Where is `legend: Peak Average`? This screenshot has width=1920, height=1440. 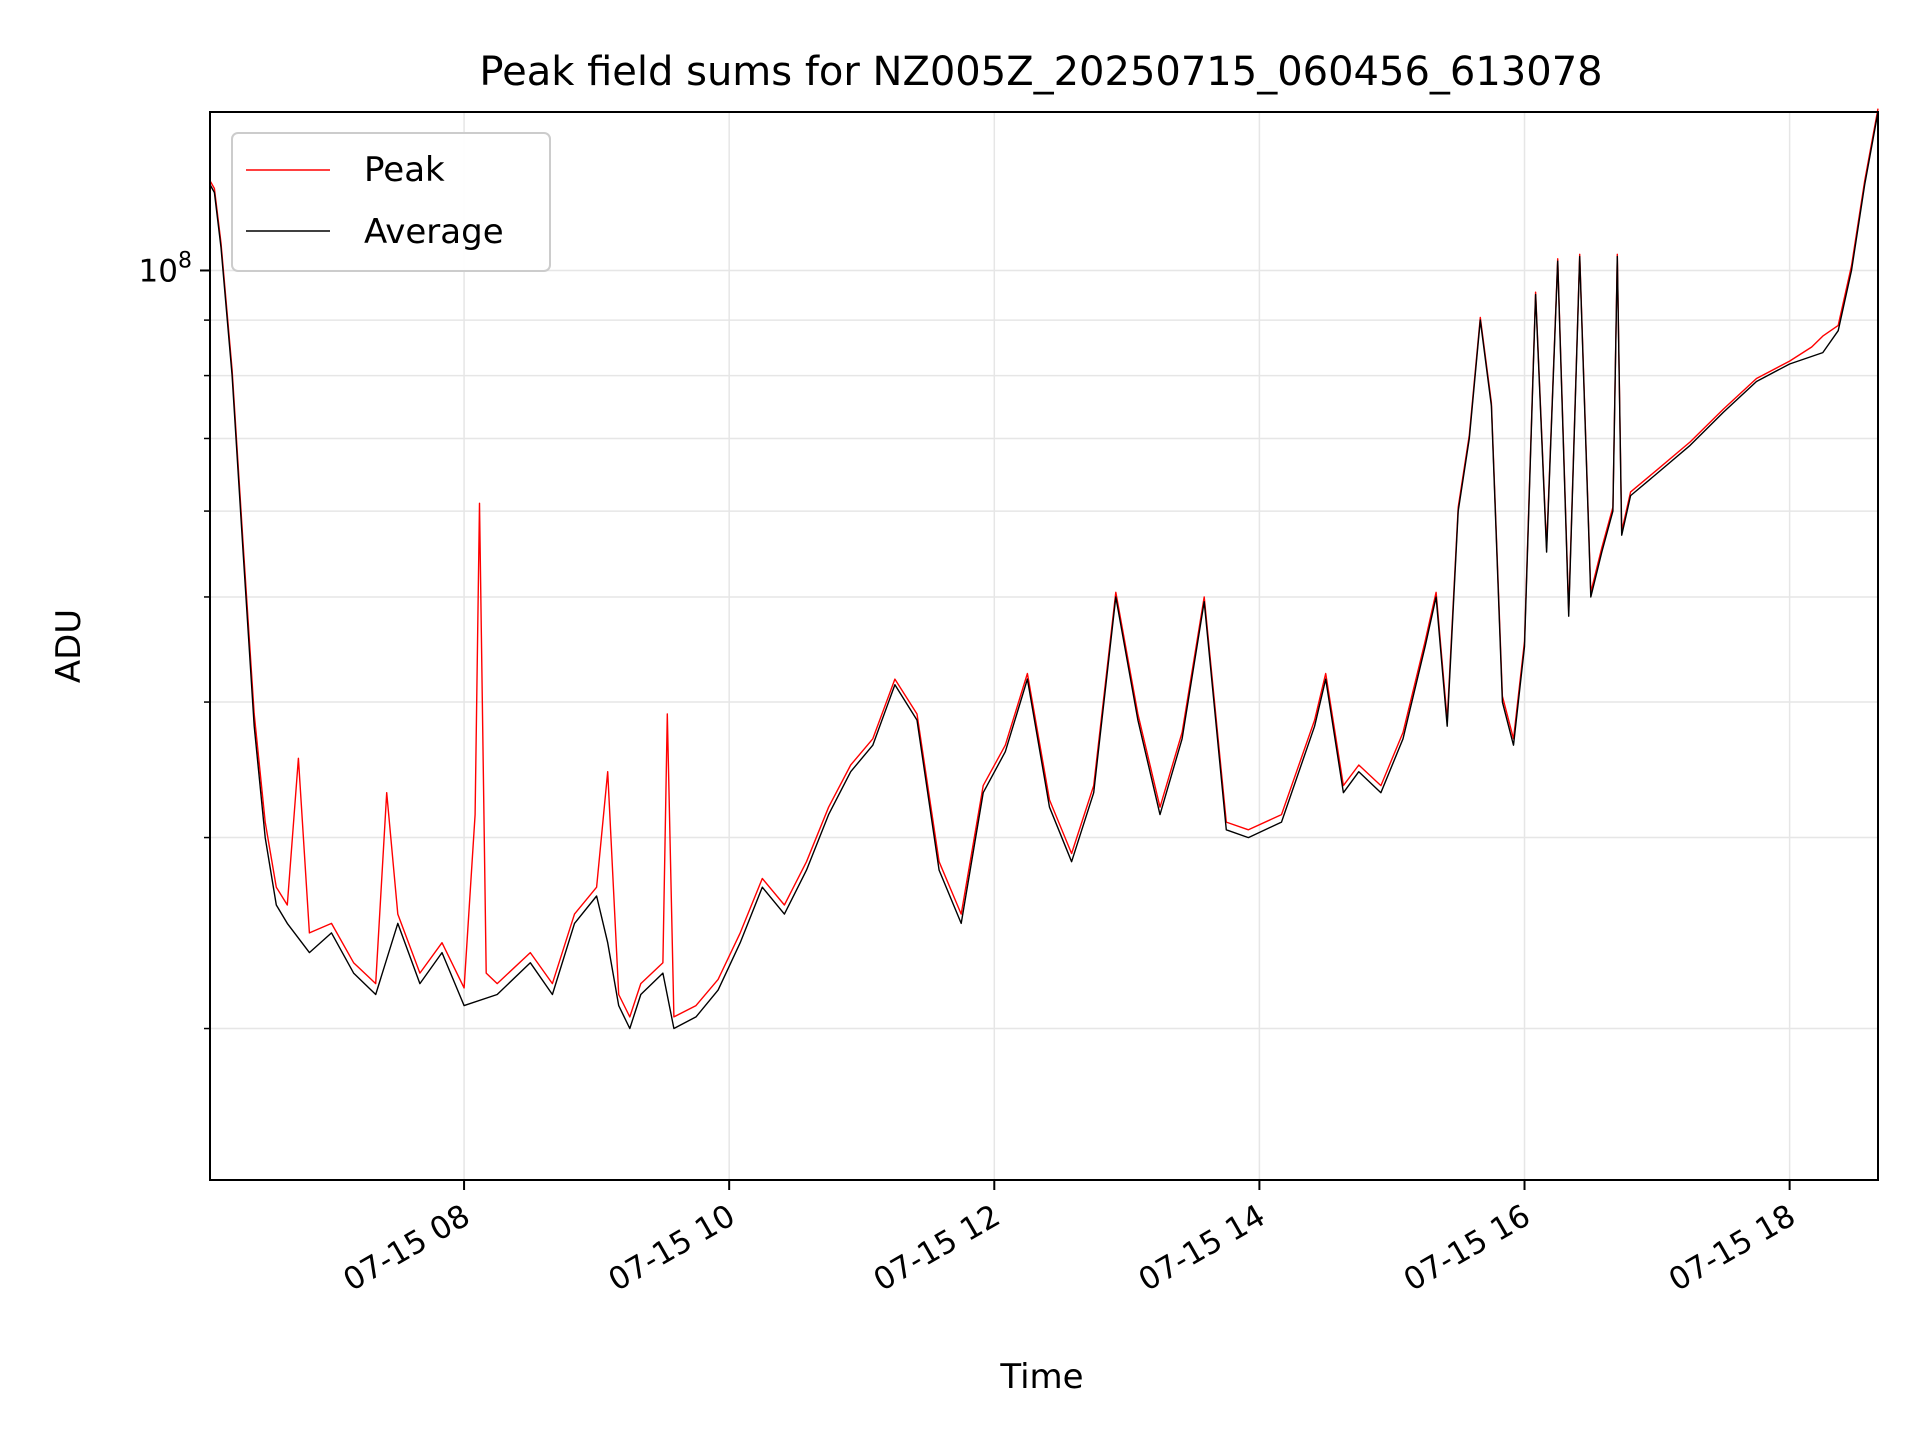
legend: Peak Average is located at coordinates (391, 202).